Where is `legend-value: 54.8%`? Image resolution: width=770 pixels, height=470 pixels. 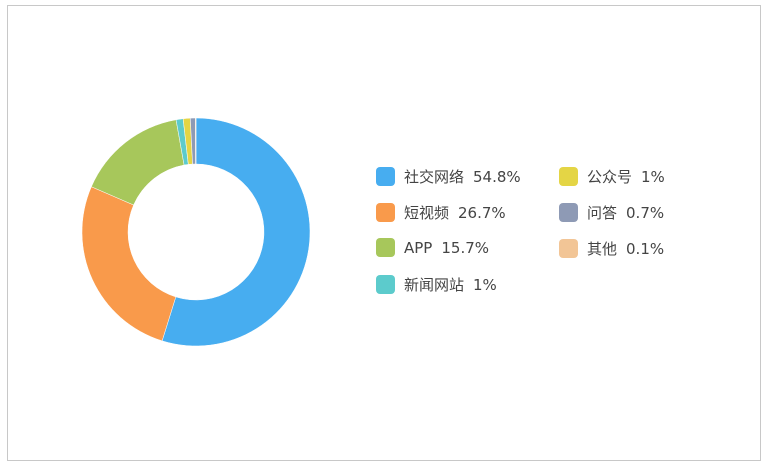
legend-value: 54.8% is located at coordinates (497, 176).